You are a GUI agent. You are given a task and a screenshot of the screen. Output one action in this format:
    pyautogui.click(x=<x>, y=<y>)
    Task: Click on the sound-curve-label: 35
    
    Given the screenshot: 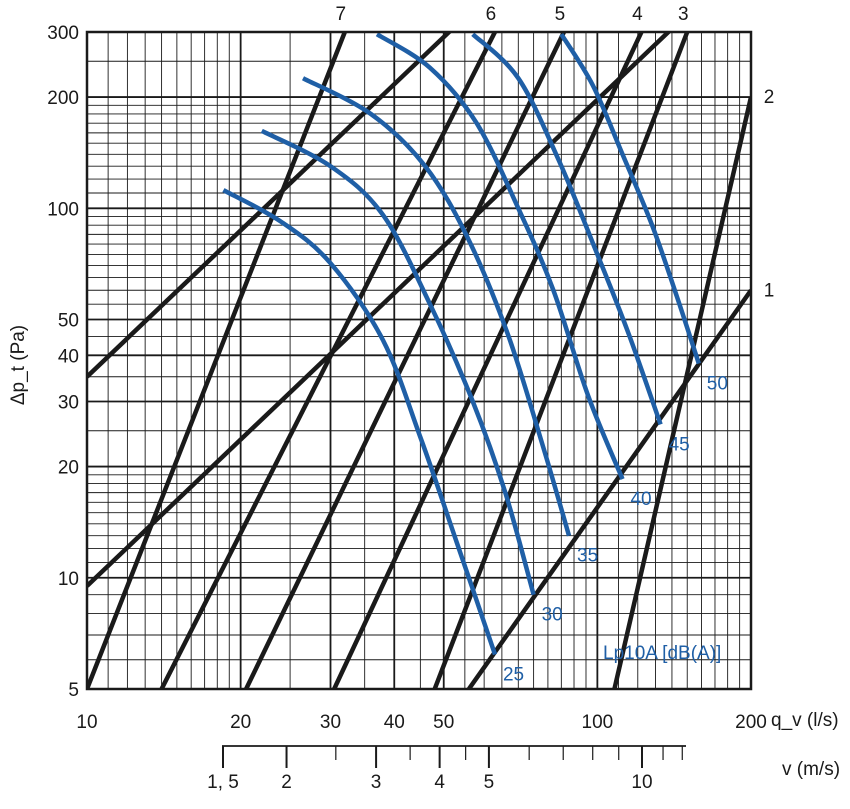 What is the action you would take?
    pyautogui.click(x=587, y=556)
    